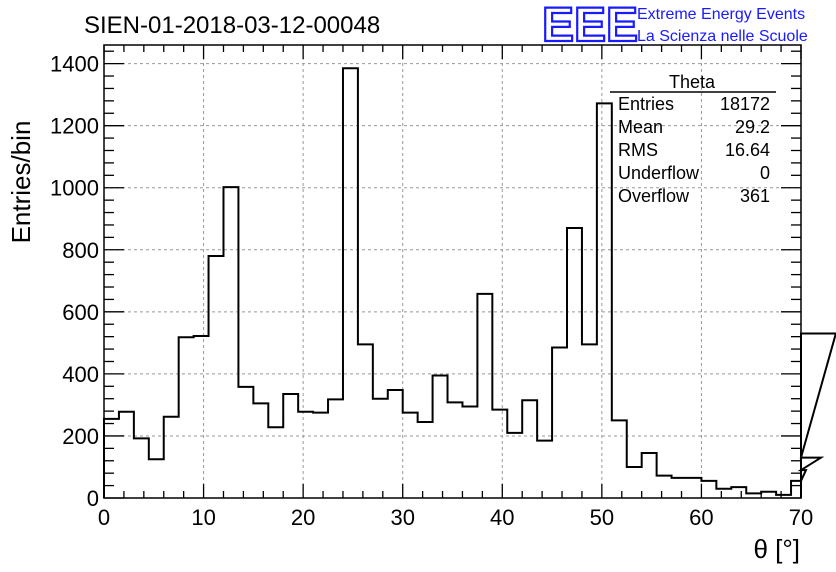 This screenshot has width=836, height=572. Describe the element at coordinates (80, 312) in the screenshot. I see `y-tick-label: 600` at that location.